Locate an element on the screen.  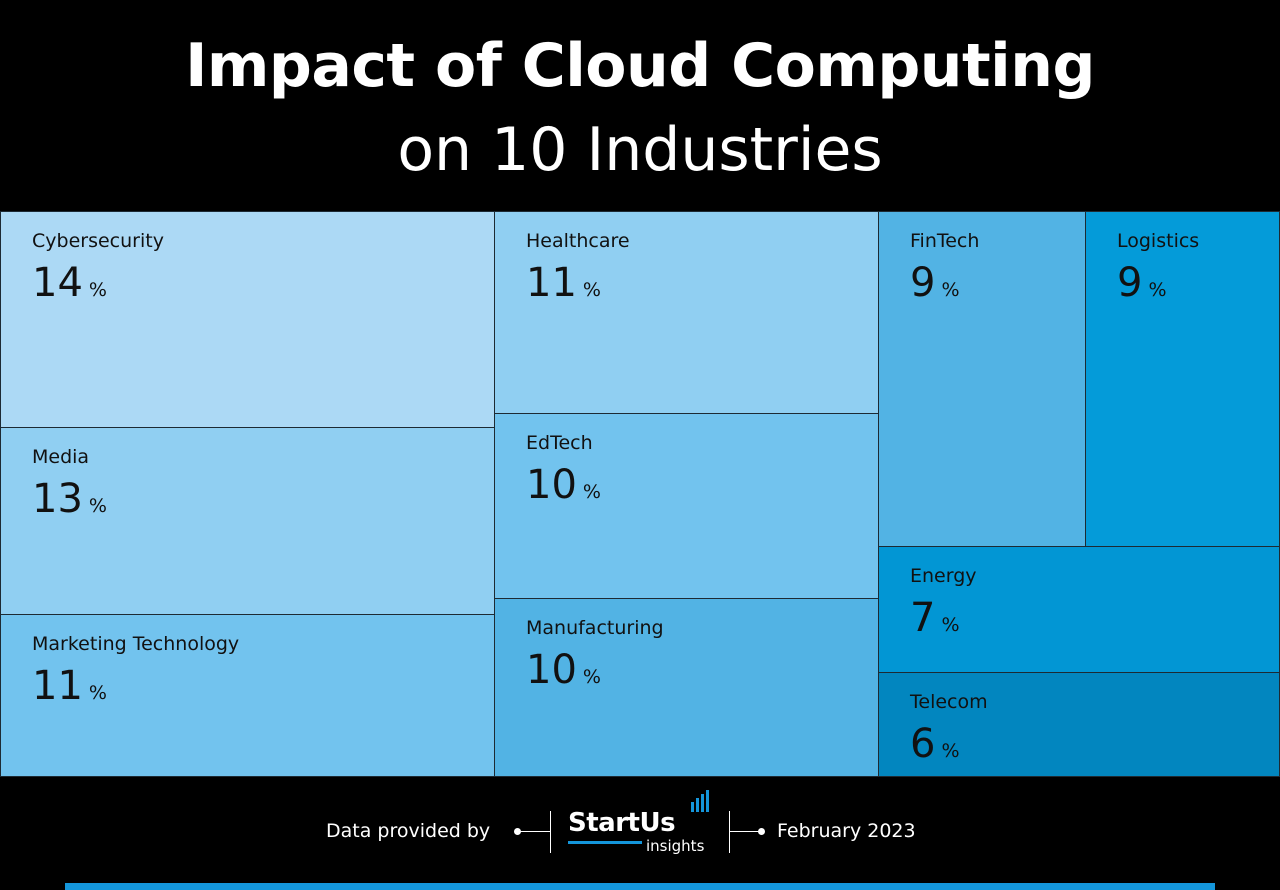
cell-value-media: 13% is located at coordinates (69, 499).